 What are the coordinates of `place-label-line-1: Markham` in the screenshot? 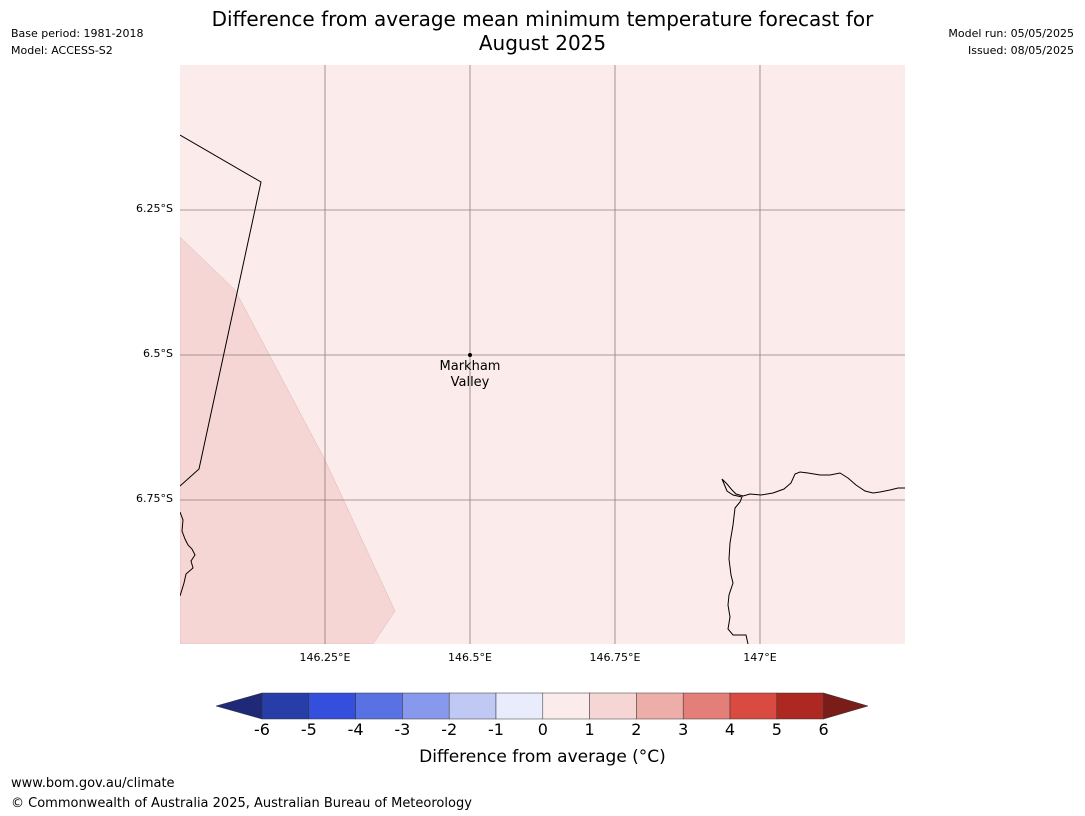 It's located at (470, 366).